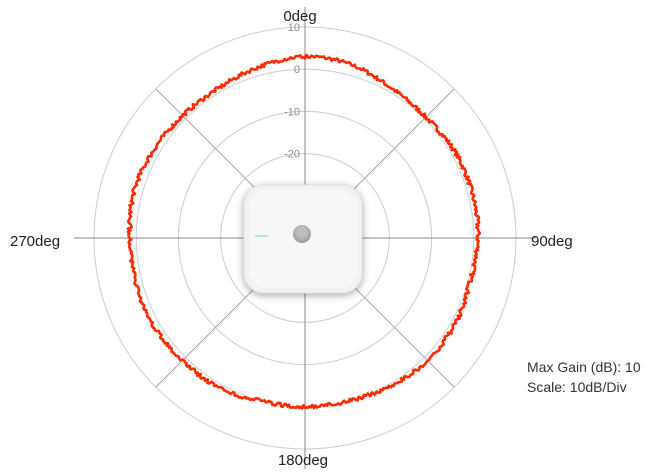  What do you see at coordinates (303, 460) in the screenshot?
I see `angle-label-180deg: 180deg` at bounding box center [303, 460].